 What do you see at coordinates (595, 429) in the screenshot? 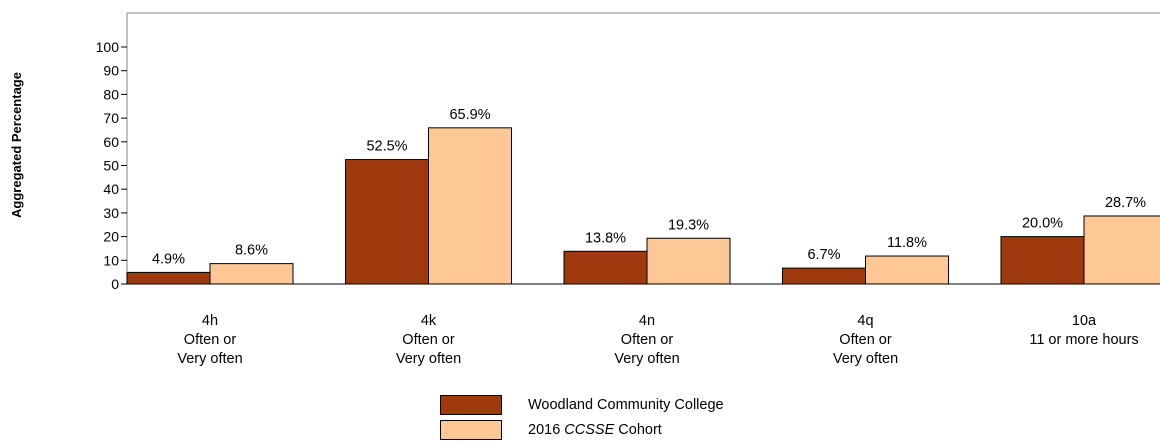
I see `legend-label-cohort: 2016 CCSSE Cohort` at bounding box center [595, 429].